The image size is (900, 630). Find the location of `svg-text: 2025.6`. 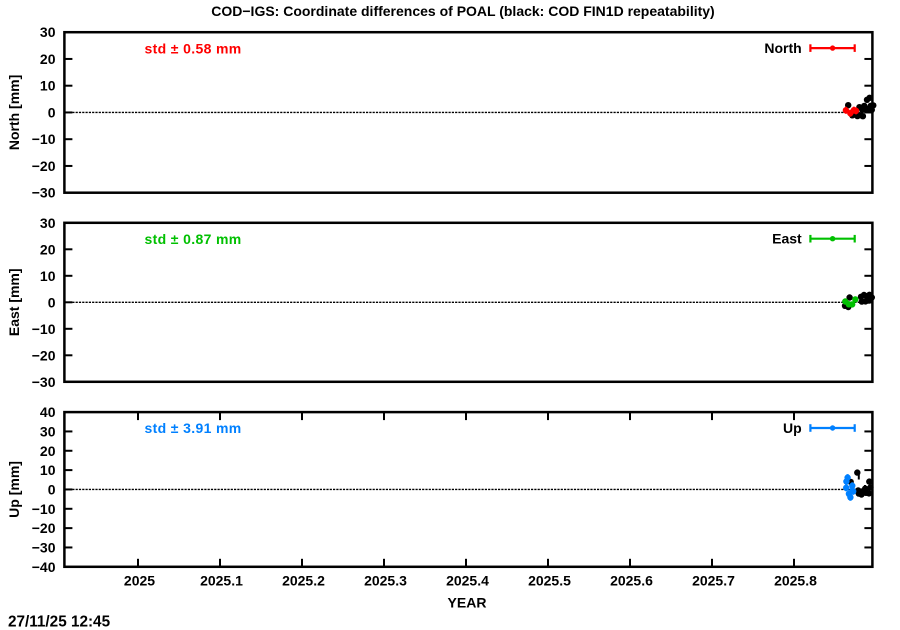

svg-text: 2025.6 is located at coordinates (631, 581).